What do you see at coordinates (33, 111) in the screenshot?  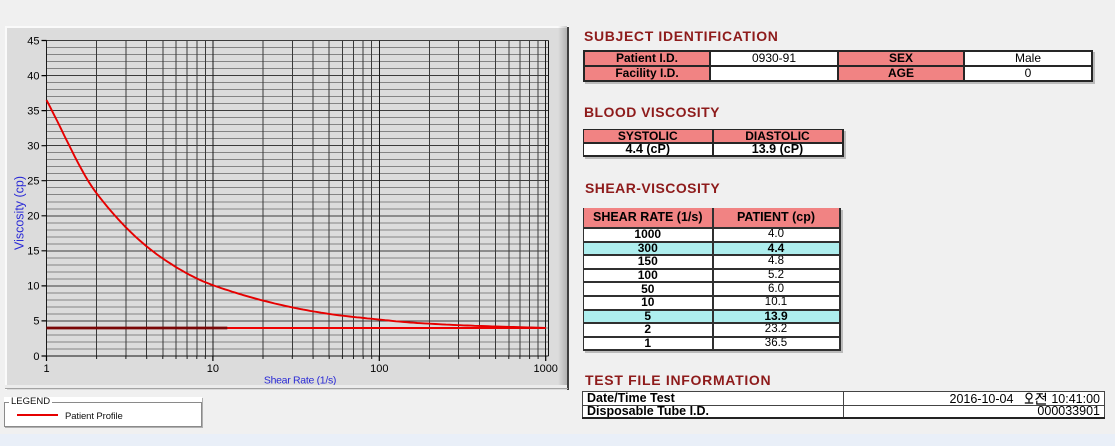 I see `svg-text: 35` at bounding box center [33, 111].